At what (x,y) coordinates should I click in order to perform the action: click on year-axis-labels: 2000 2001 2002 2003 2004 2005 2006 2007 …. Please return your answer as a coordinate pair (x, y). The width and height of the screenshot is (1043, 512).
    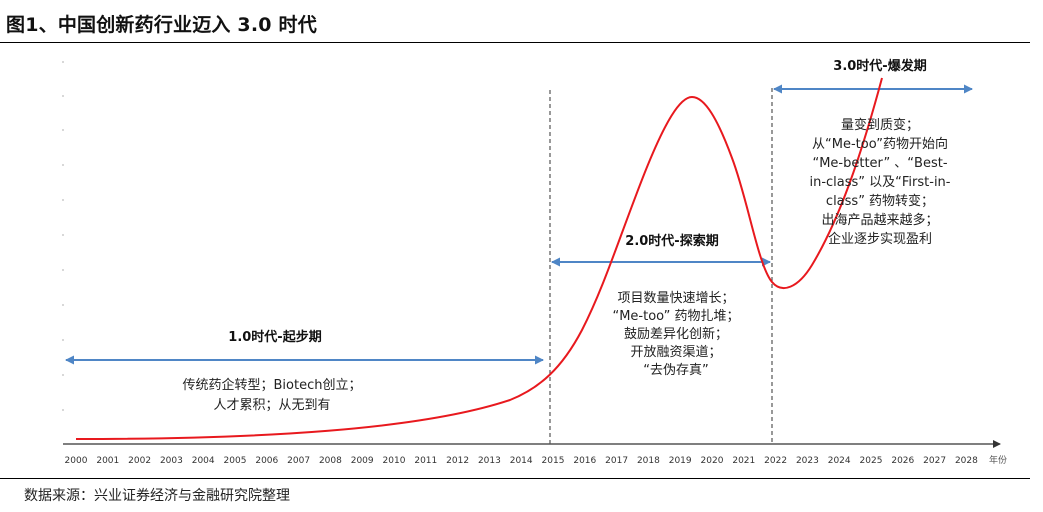
    Looking at the image, I should click on (536, 460).